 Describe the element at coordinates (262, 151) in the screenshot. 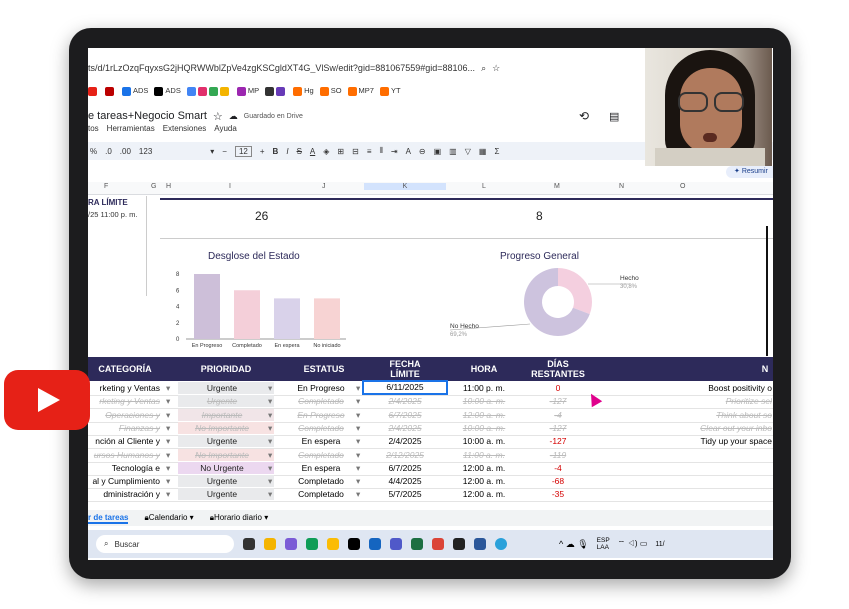

I see `font-increase-button: +` at that location.